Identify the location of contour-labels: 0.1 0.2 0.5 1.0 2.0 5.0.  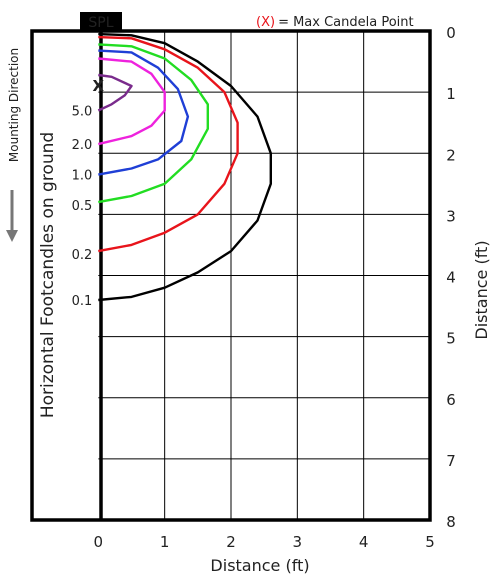
(82, 206).